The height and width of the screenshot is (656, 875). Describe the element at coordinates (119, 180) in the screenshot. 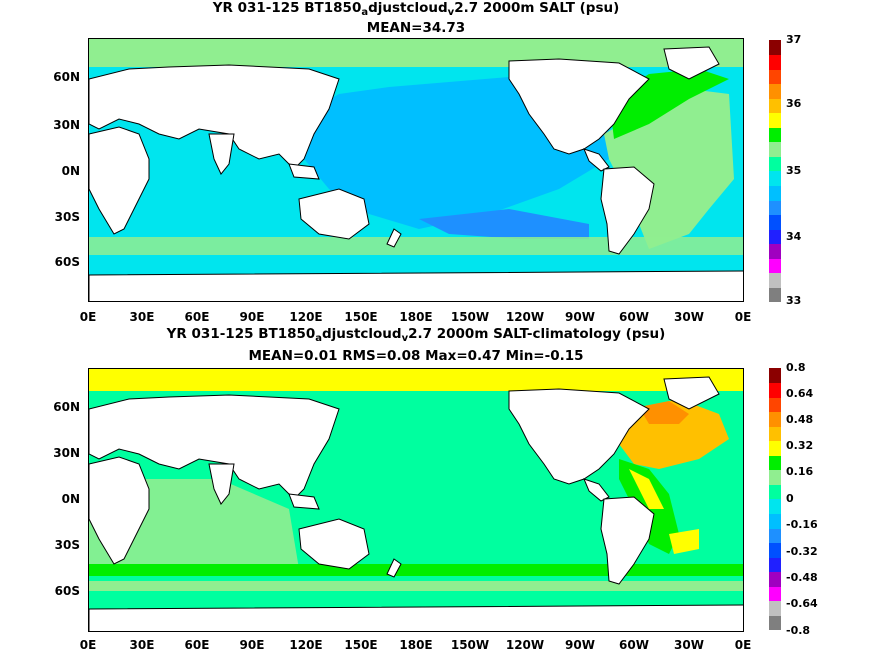

I see `top-africa` at that location.